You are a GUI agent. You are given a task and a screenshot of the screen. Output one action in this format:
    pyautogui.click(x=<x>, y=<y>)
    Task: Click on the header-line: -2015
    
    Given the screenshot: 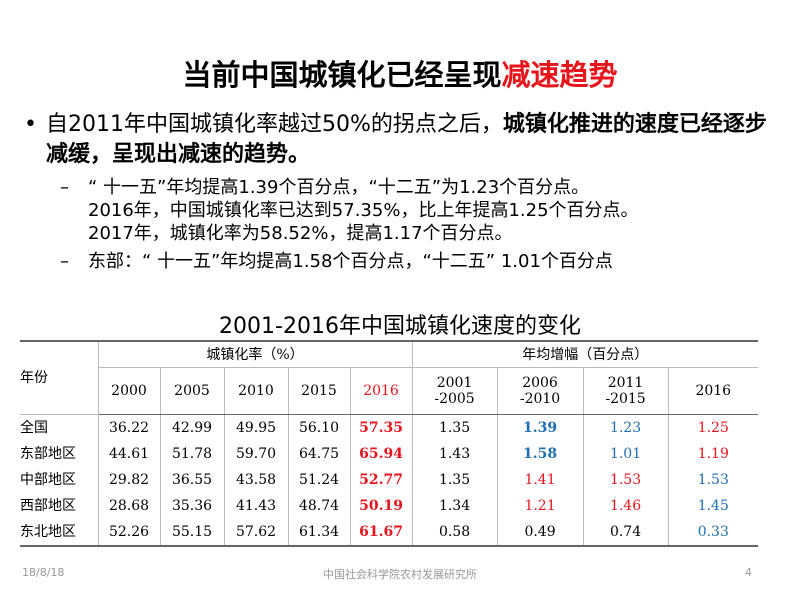 What is the action you would take?
    pyautogui.click(x=625, y=399)
    